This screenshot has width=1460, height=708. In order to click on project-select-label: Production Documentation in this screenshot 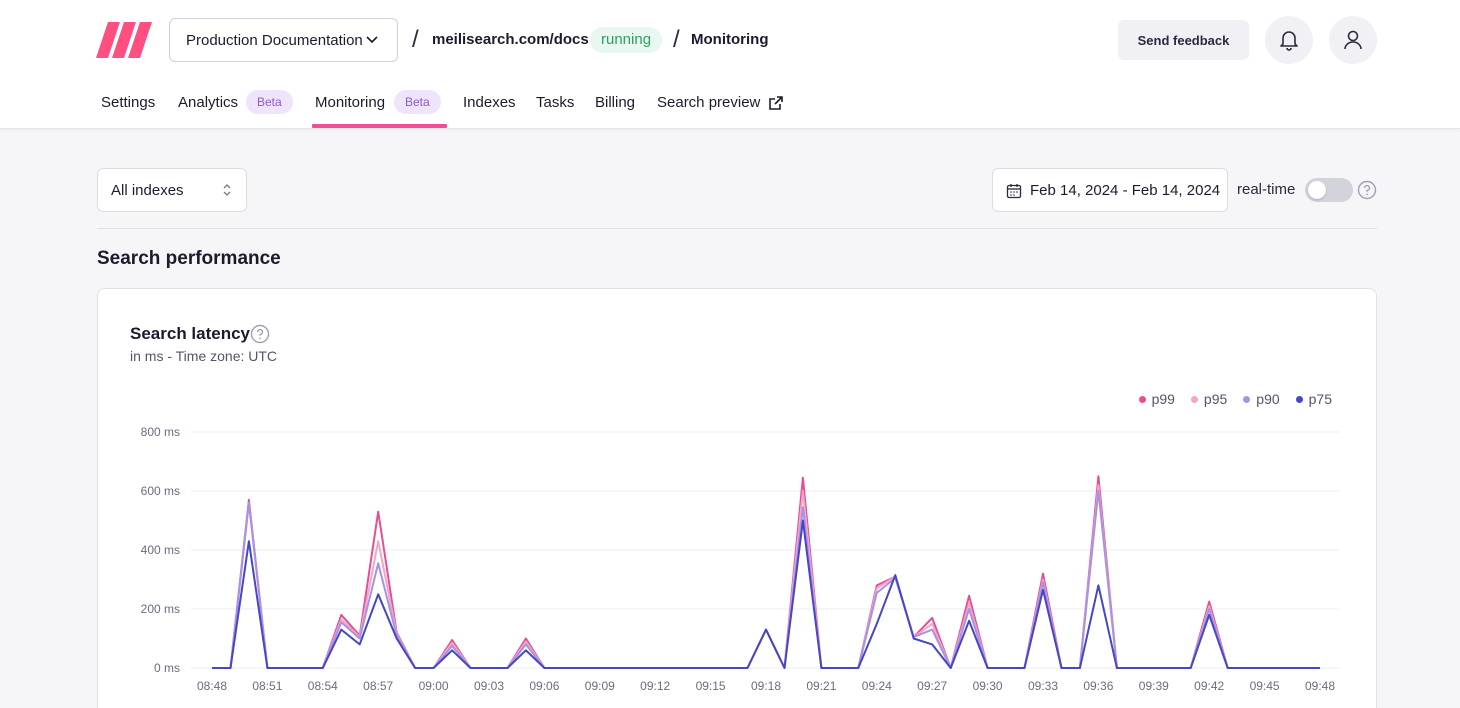, I will do `click(274, 40)`.